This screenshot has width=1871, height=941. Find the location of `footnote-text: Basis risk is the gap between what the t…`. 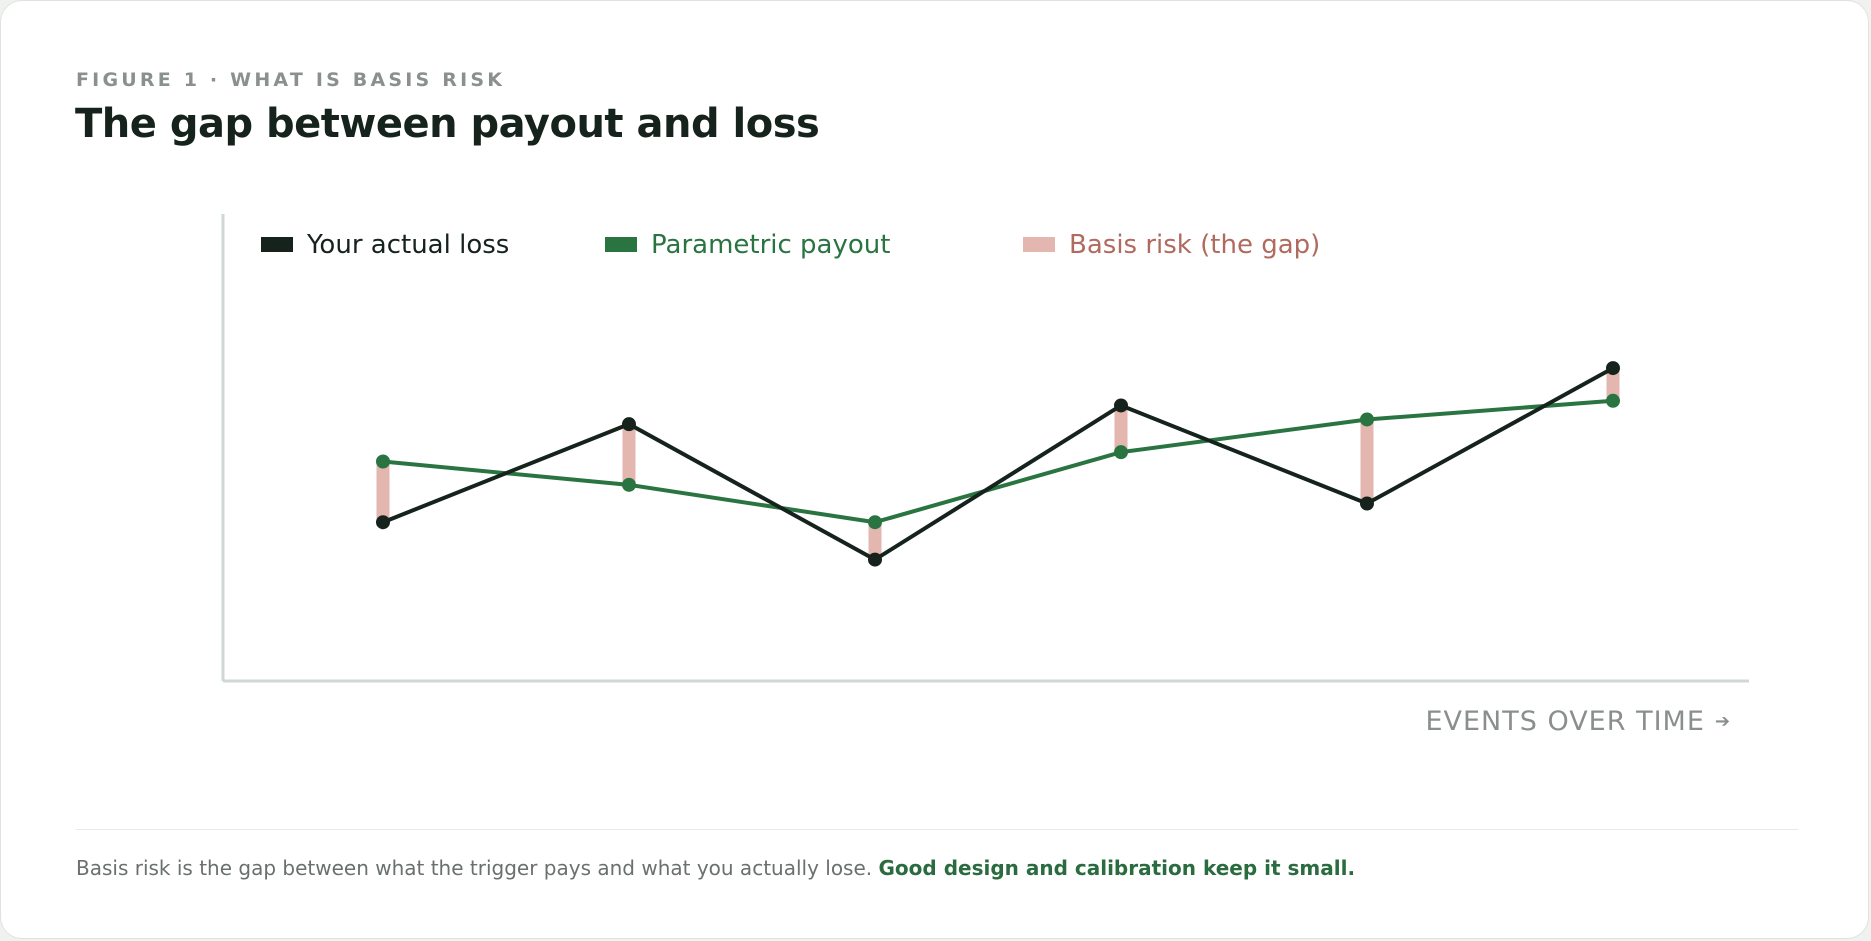

footnote-text: Basis risk is the gap between what the t… is located at coordinates (474, 868).